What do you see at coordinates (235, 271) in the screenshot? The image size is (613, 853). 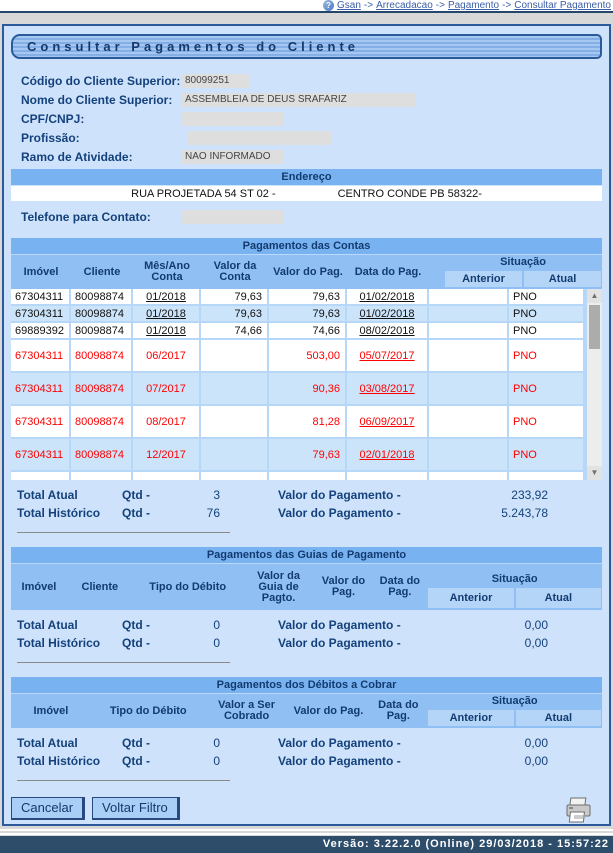 I see `contas-col-valor-conta: Valor da Conta` at bounding box center [235, 271].